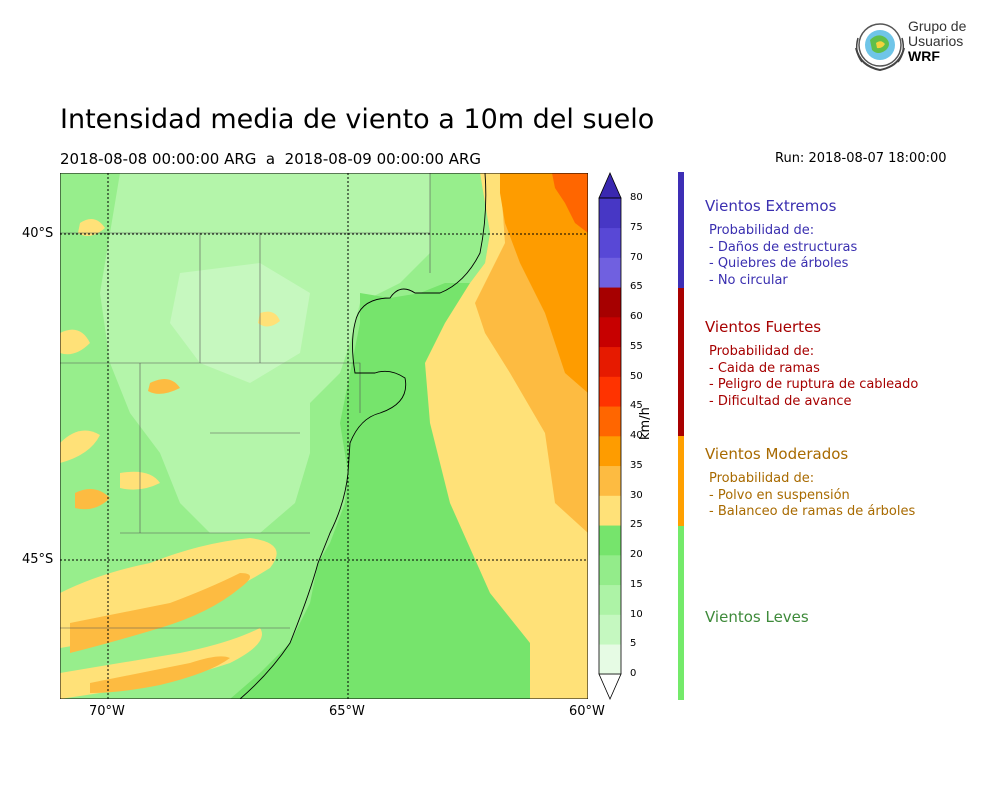  What do you see at coordinates (636, 465) in the screenshot?
I see `colorbar-tick-label: 35` at bounding box center [636, 465].